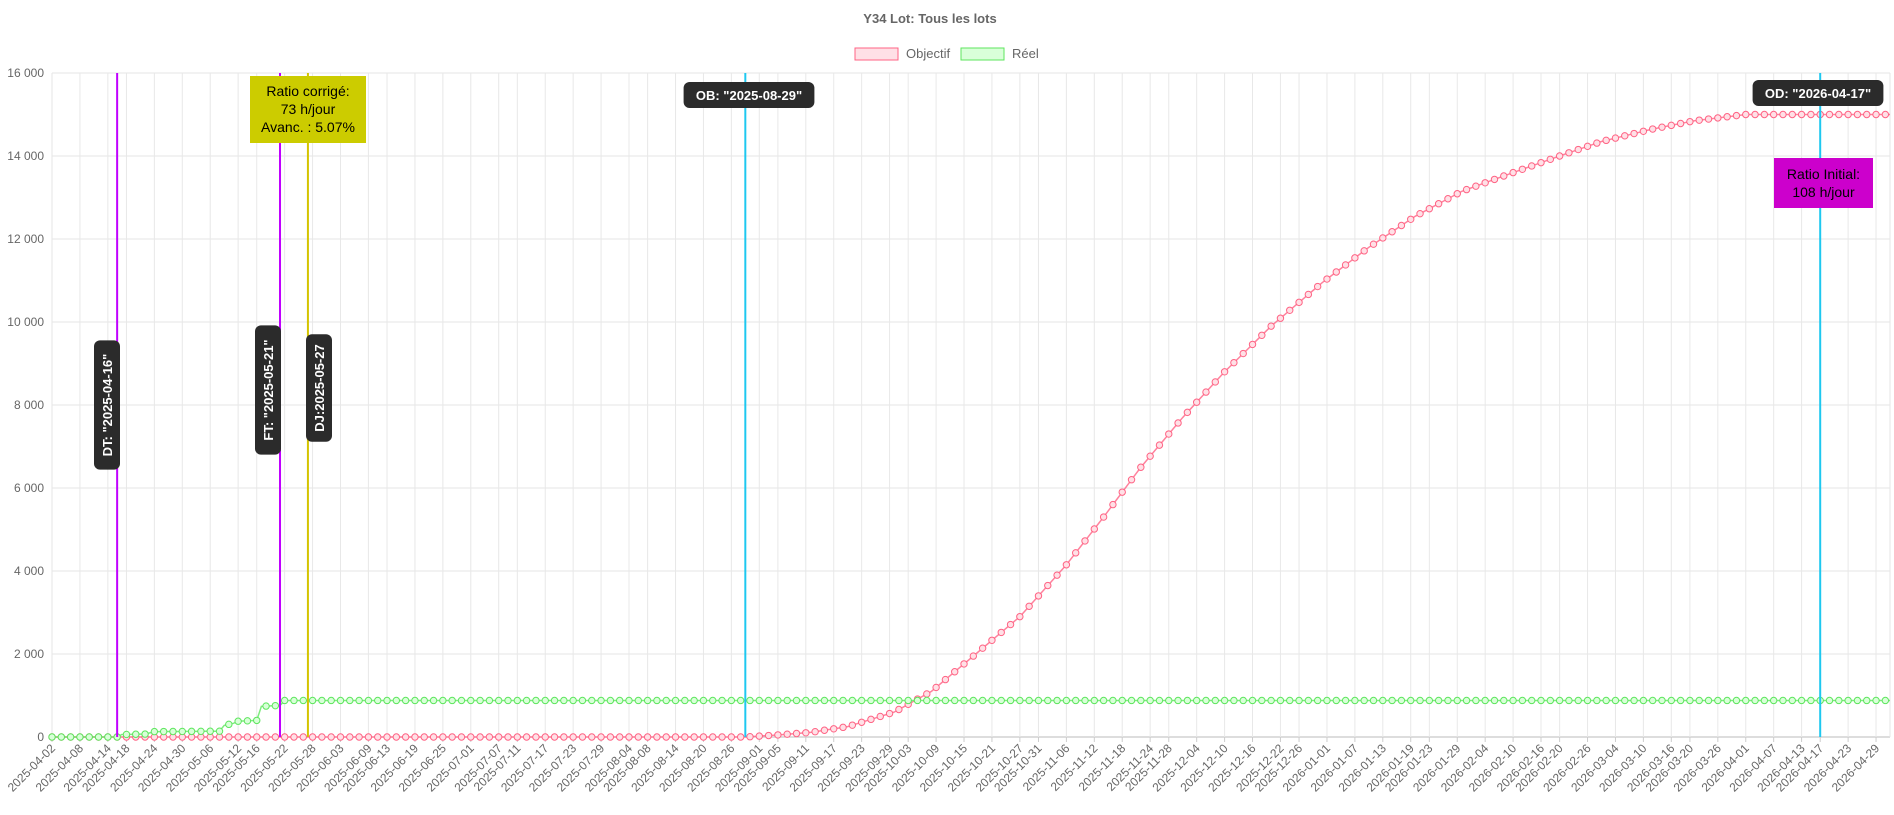 This screenshot has height=815, width=1894. What do you see at coordinates (29, 571) in the screenshot?
I see `y-tick-label: 4 000` at bounding box center [29, 571].